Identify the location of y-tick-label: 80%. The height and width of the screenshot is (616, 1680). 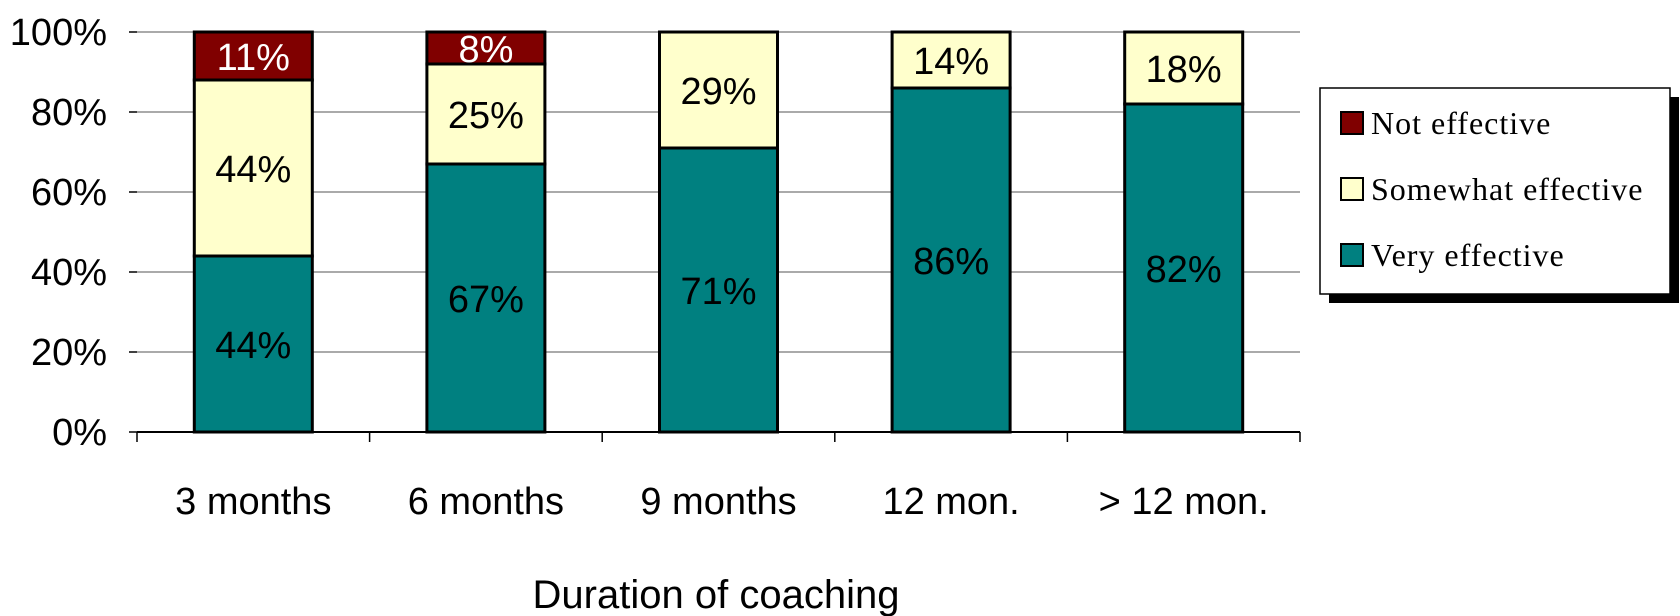
(69, 113).